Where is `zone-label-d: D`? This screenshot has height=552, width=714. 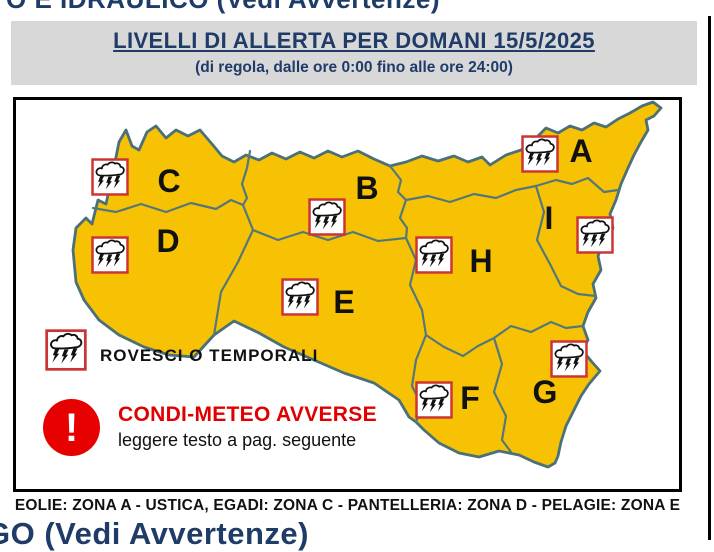
zone-label-d: D is located at coordinates (167, 241).